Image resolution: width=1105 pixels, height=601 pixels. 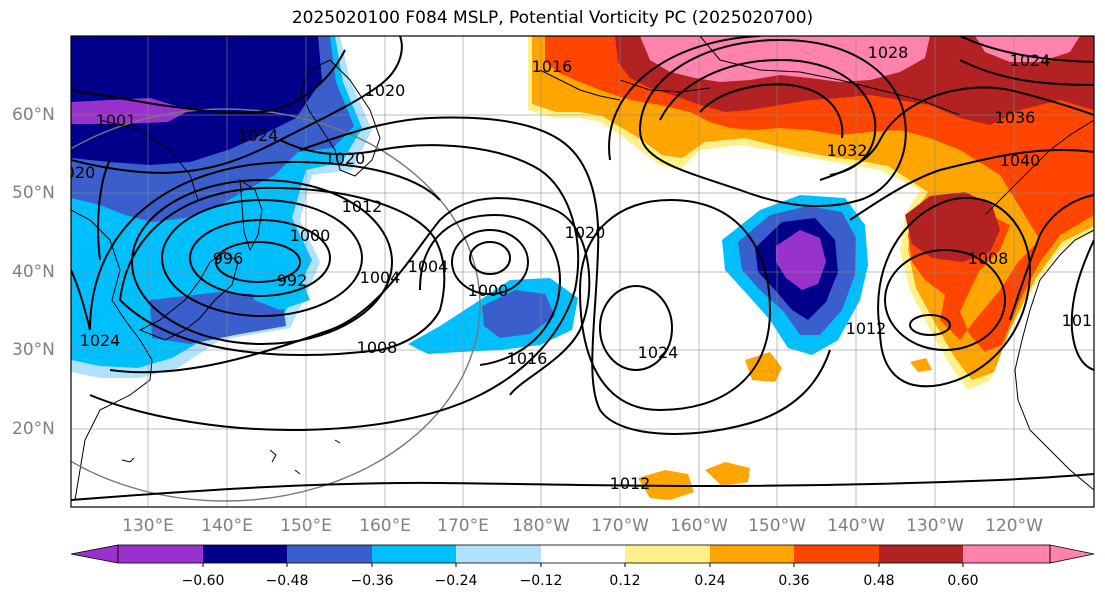 What do you see at coordinates (620, 526) in the screenshot?
I see `lon-label-170w: 170°W` at bounding box center [620, 526].